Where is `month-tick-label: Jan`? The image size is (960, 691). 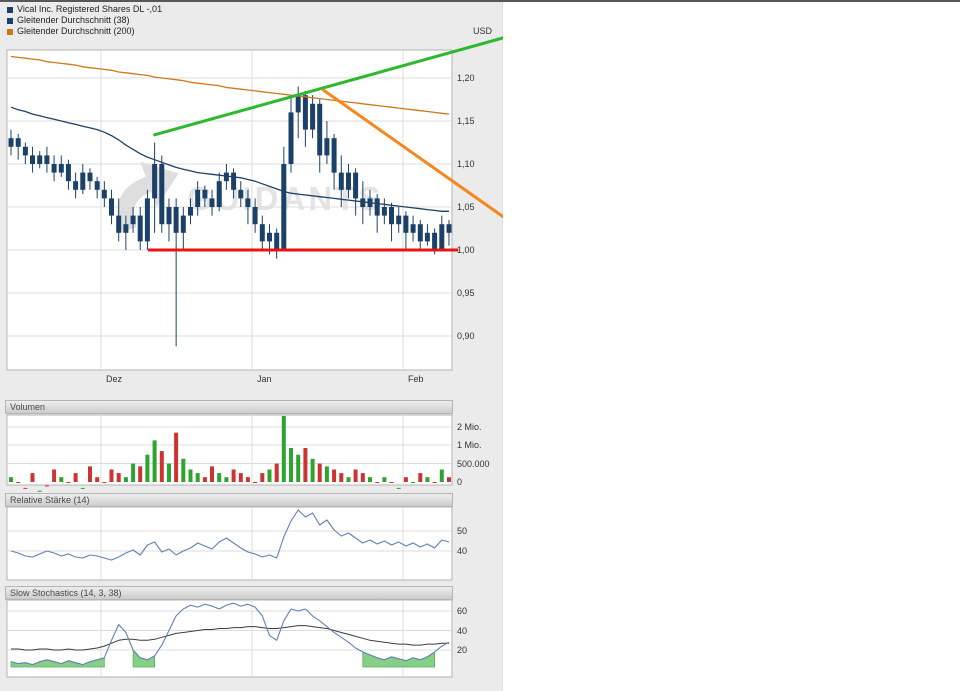 month-tick-label: Jan is located at coordinates (264, 379).